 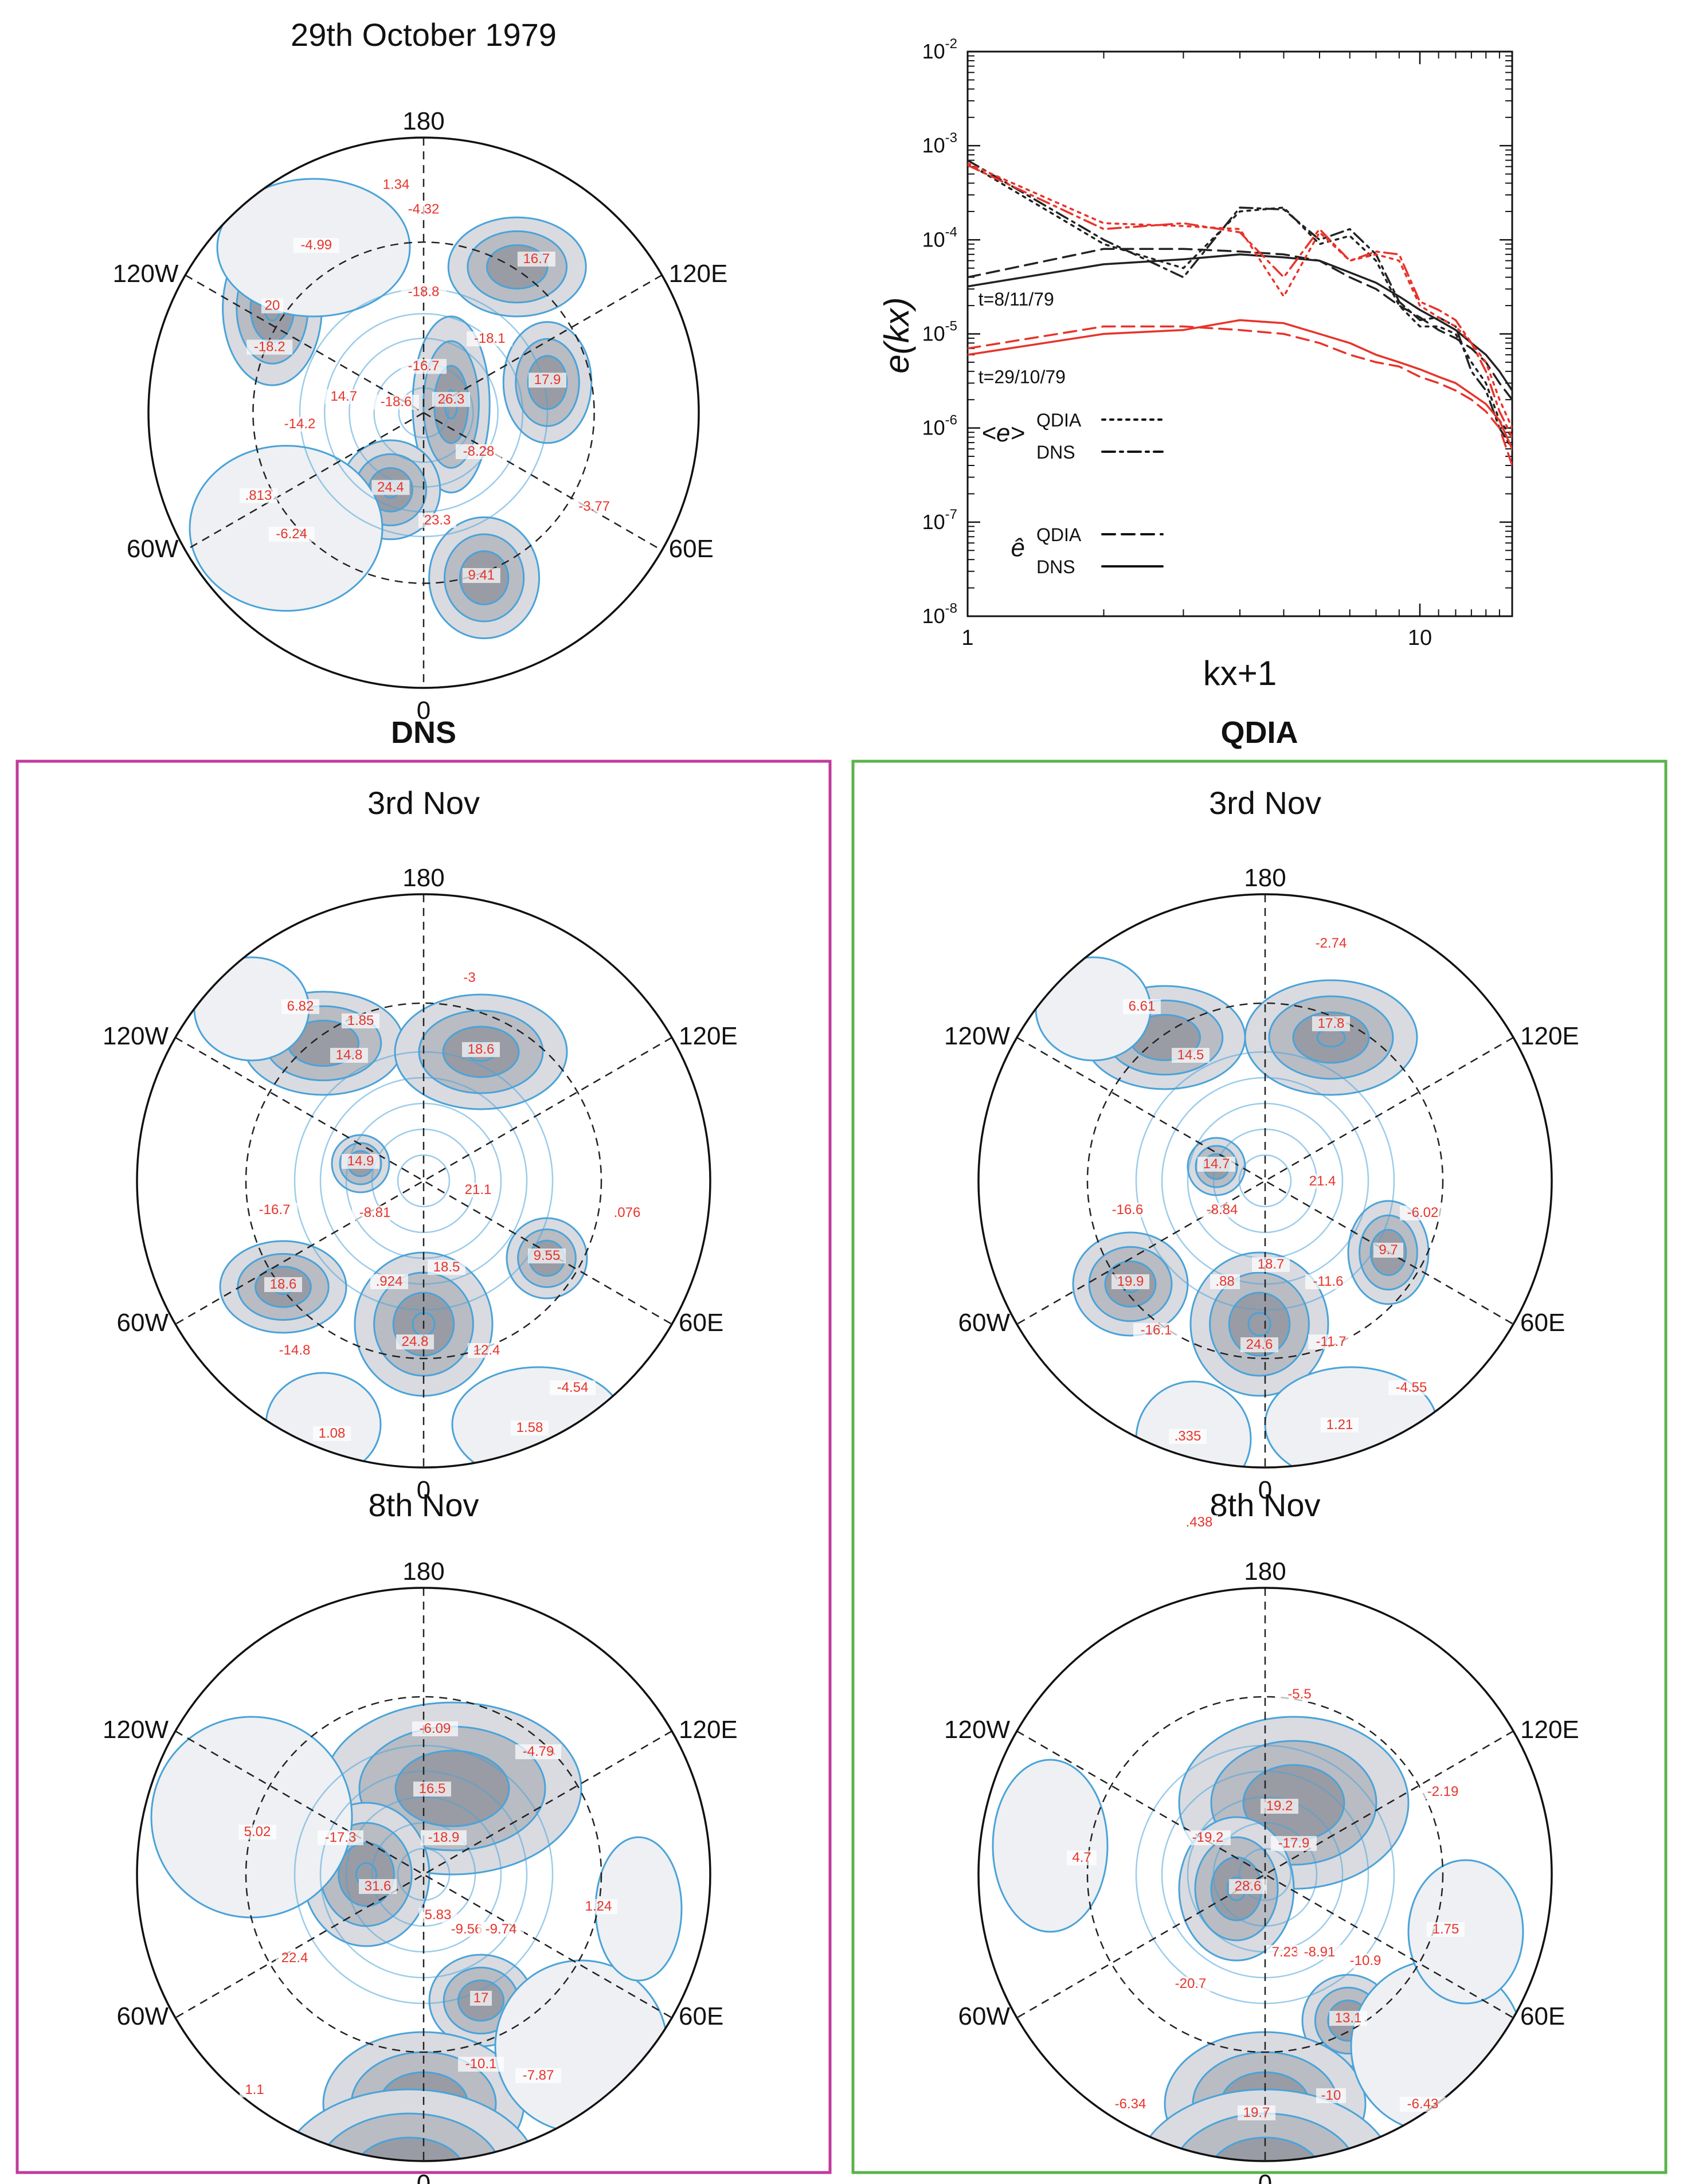 I want to click on contour-value-label: -6.09, so click(x=435, y=1729).